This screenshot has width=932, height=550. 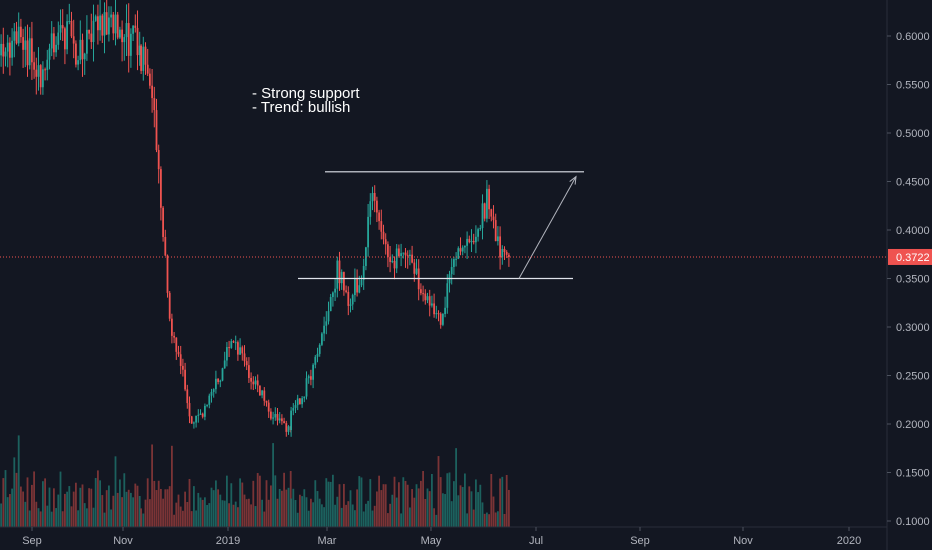 What do you see at coordinates (913, 86) in the screenshot?
I see `y-tick-label: 0.5500` at bounding box center [913, 86].